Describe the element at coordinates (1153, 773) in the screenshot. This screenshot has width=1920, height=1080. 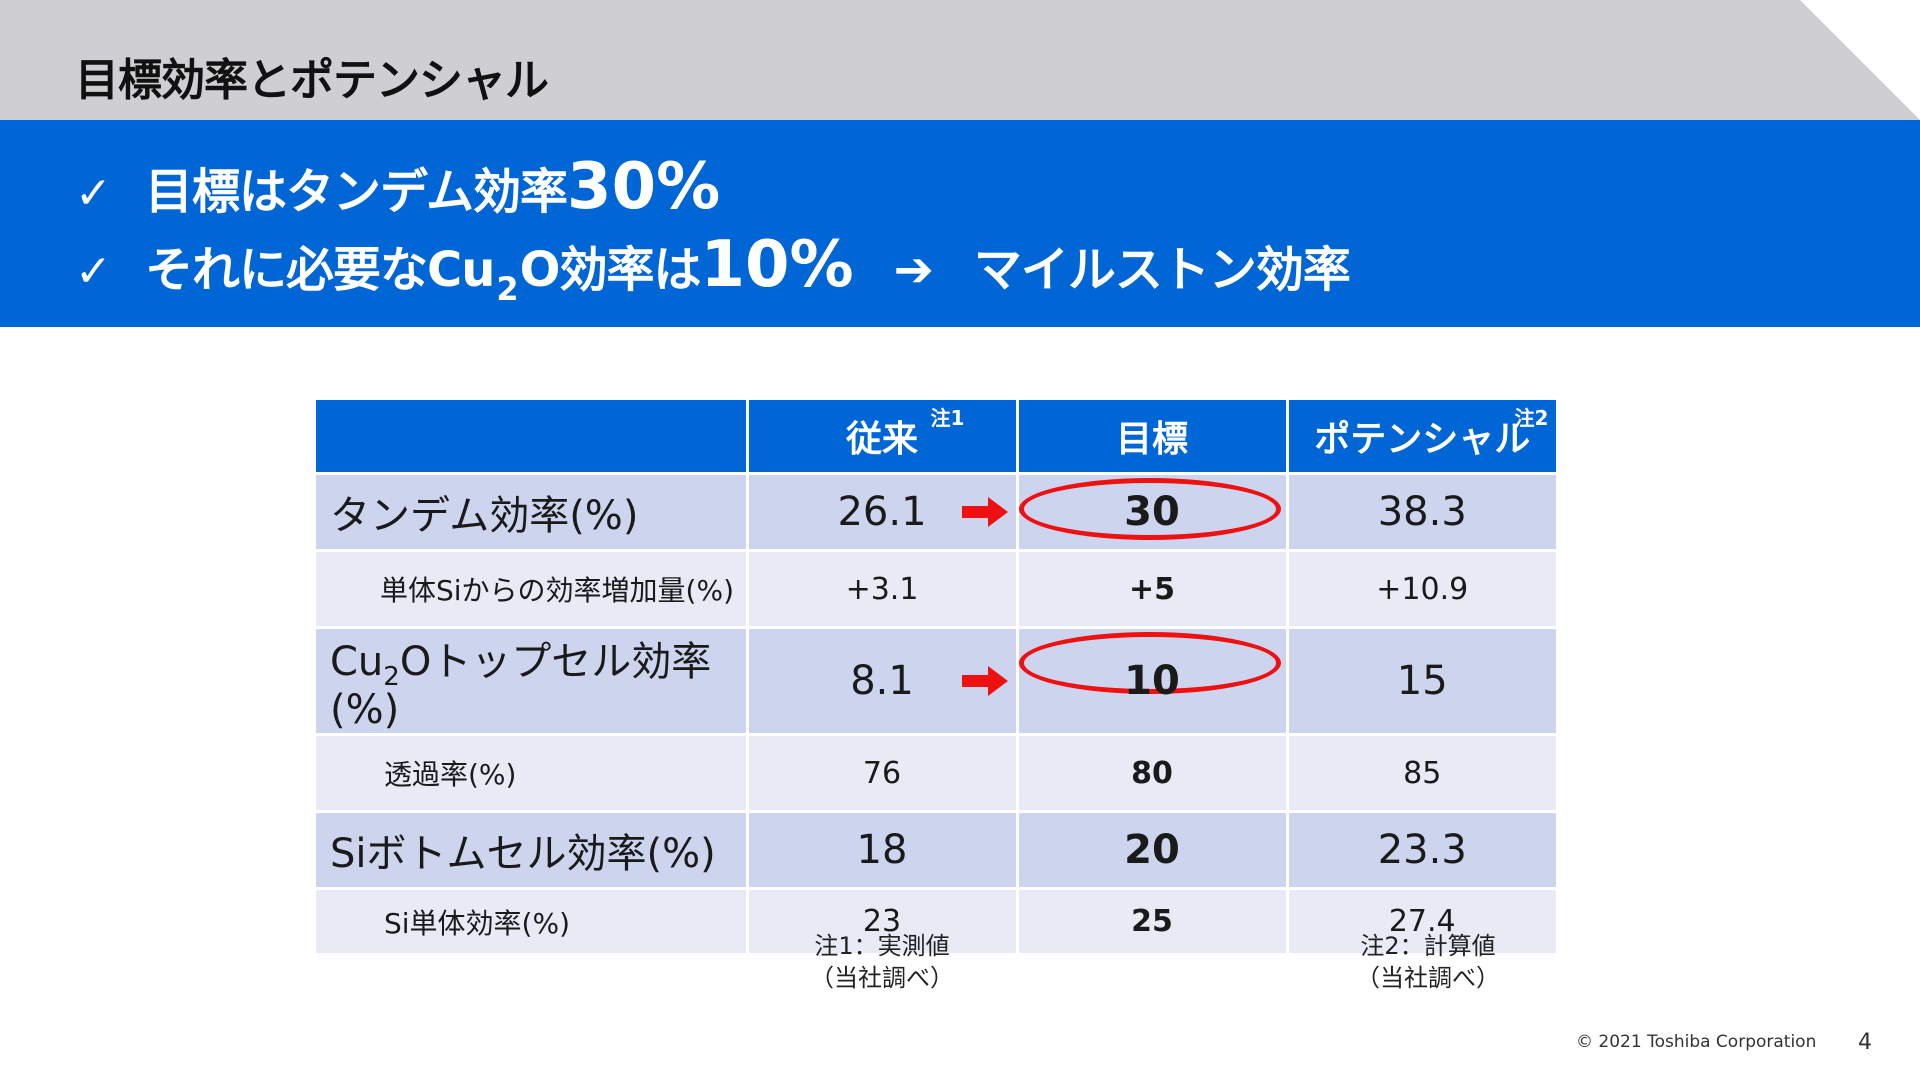
I see `target-value: 80` at that location.